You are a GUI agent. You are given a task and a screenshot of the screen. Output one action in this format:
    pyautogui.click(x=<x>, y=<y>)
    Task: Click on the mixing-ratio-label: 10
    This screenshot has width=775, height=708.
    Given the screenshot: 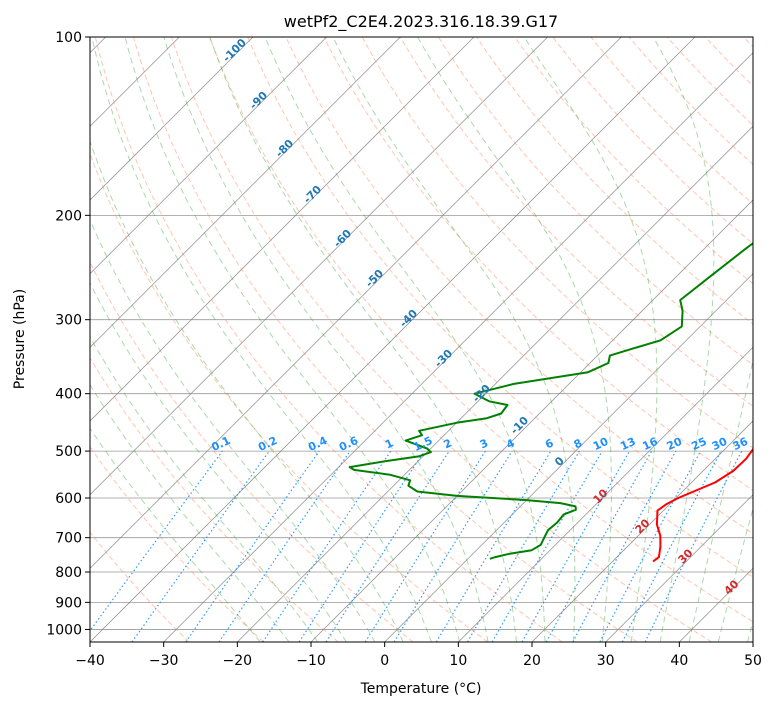 What is the action you would take?
    pyautogui.click(x=601, y=444)
    